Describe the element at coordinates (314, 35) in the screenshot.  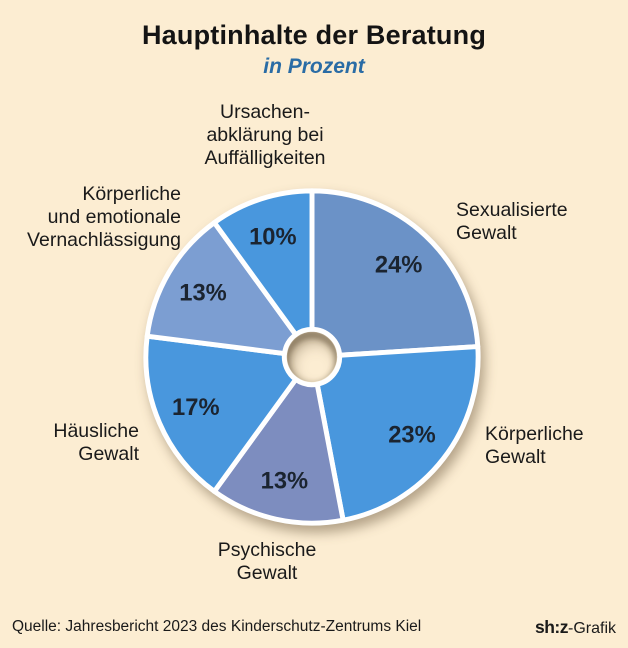
I see `page-title: Hauptinhalte der Beratung` at that location.